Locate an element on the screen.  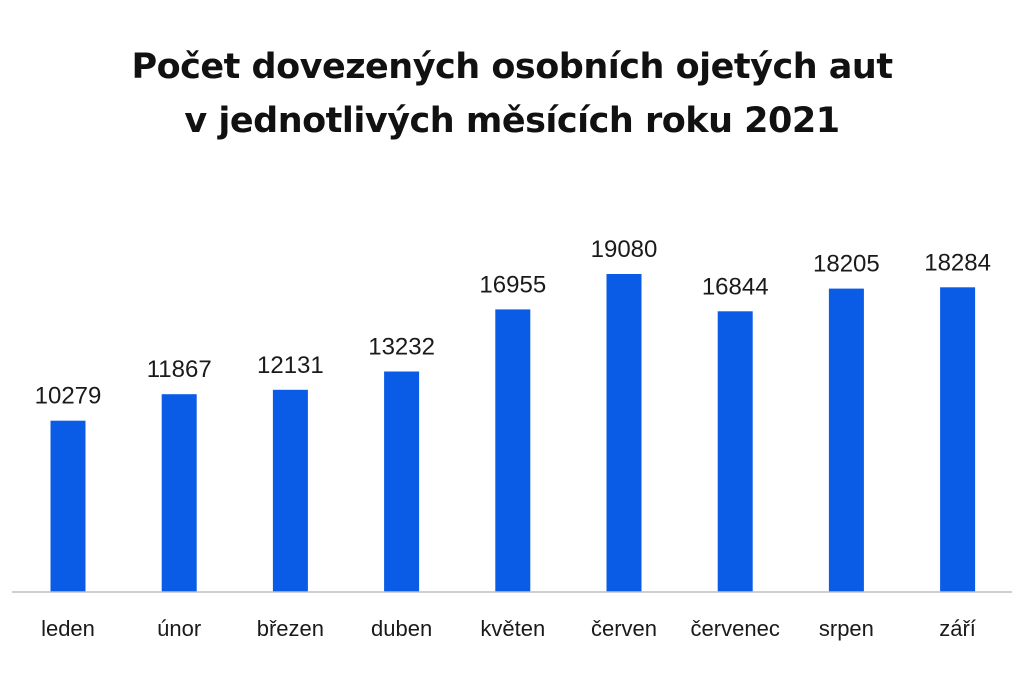
x-tick-label-květen: květen is located at coordinates (512, 628).